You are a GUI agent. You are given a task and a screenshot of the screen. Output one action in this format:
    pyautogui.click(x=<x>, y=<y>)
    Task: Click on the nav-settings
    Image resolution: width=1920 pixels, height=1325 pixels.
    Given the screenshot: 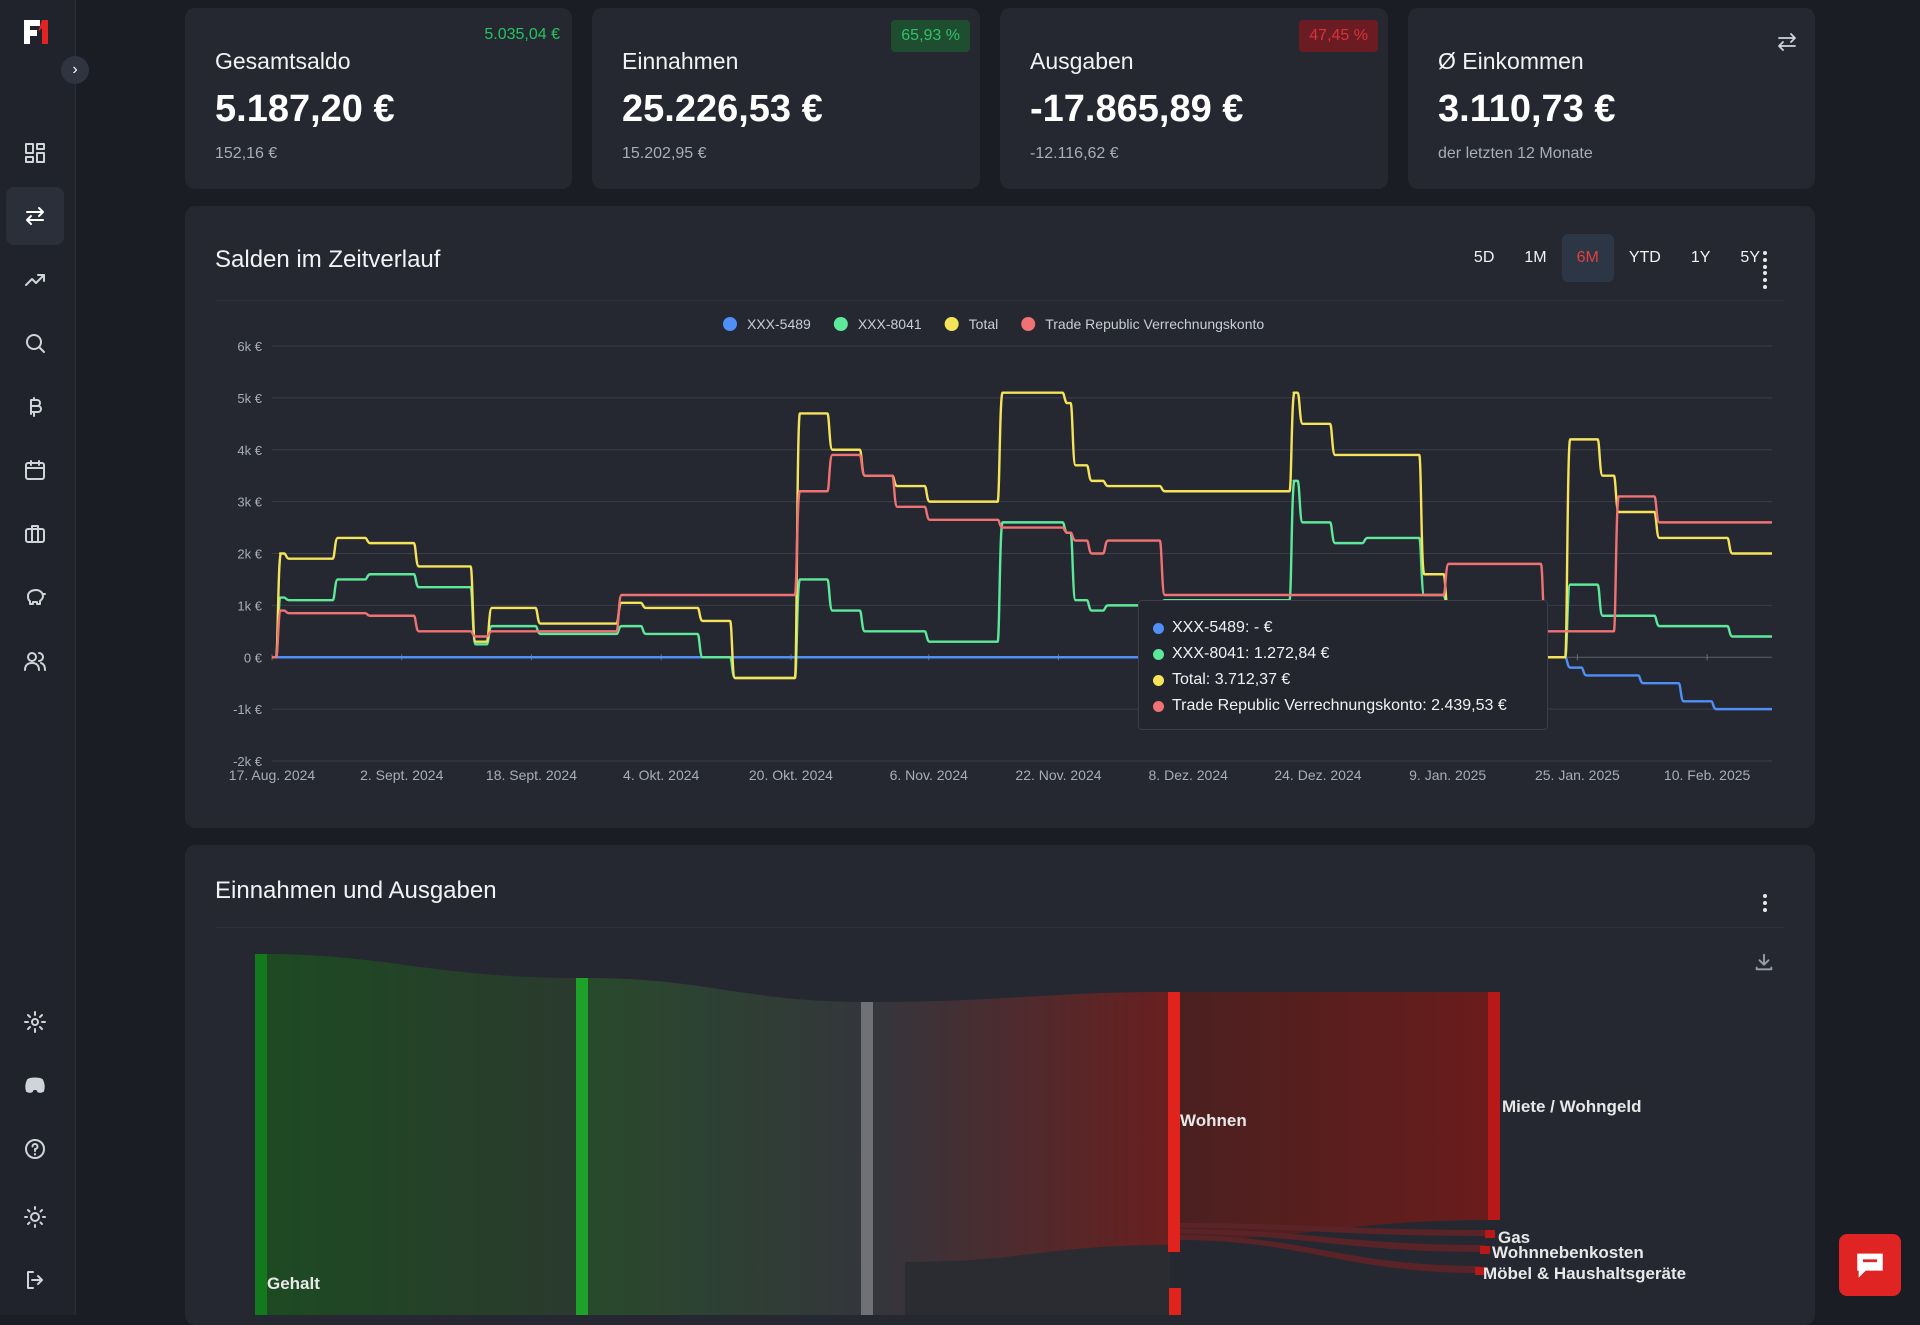 What is the action you would take?
    pyautogui.click(x=35, y=1022)
    